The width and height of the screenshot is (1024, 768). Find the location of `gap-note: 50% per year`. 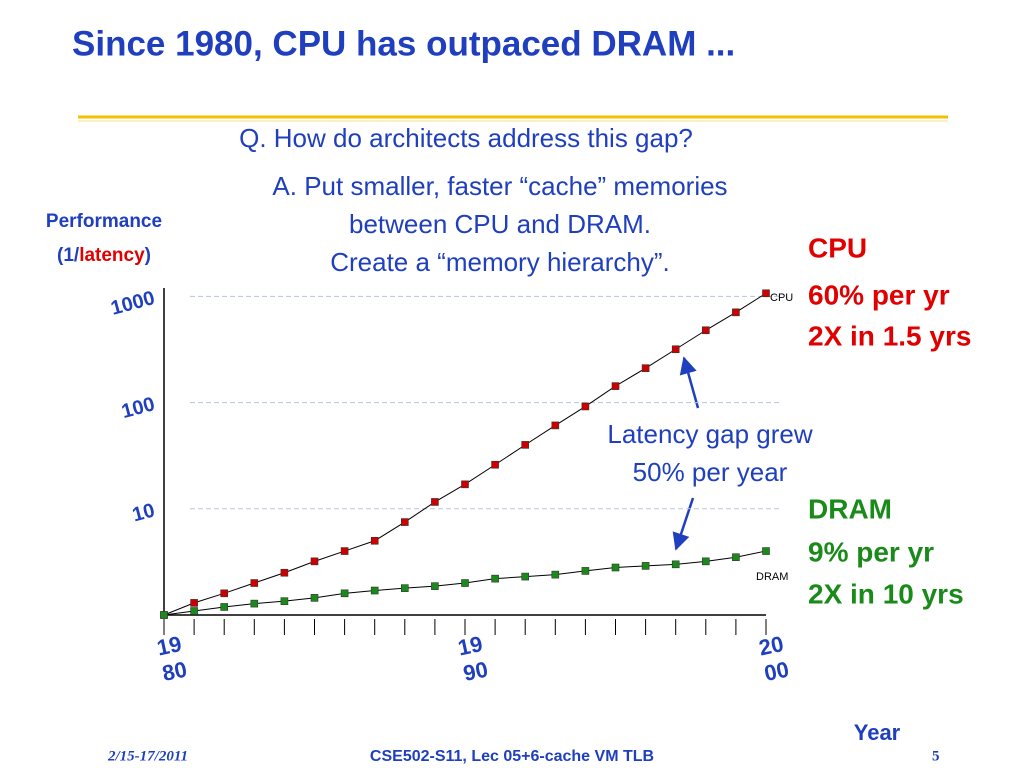

gap-note: 50% per year is located at coordinates (710, 472).